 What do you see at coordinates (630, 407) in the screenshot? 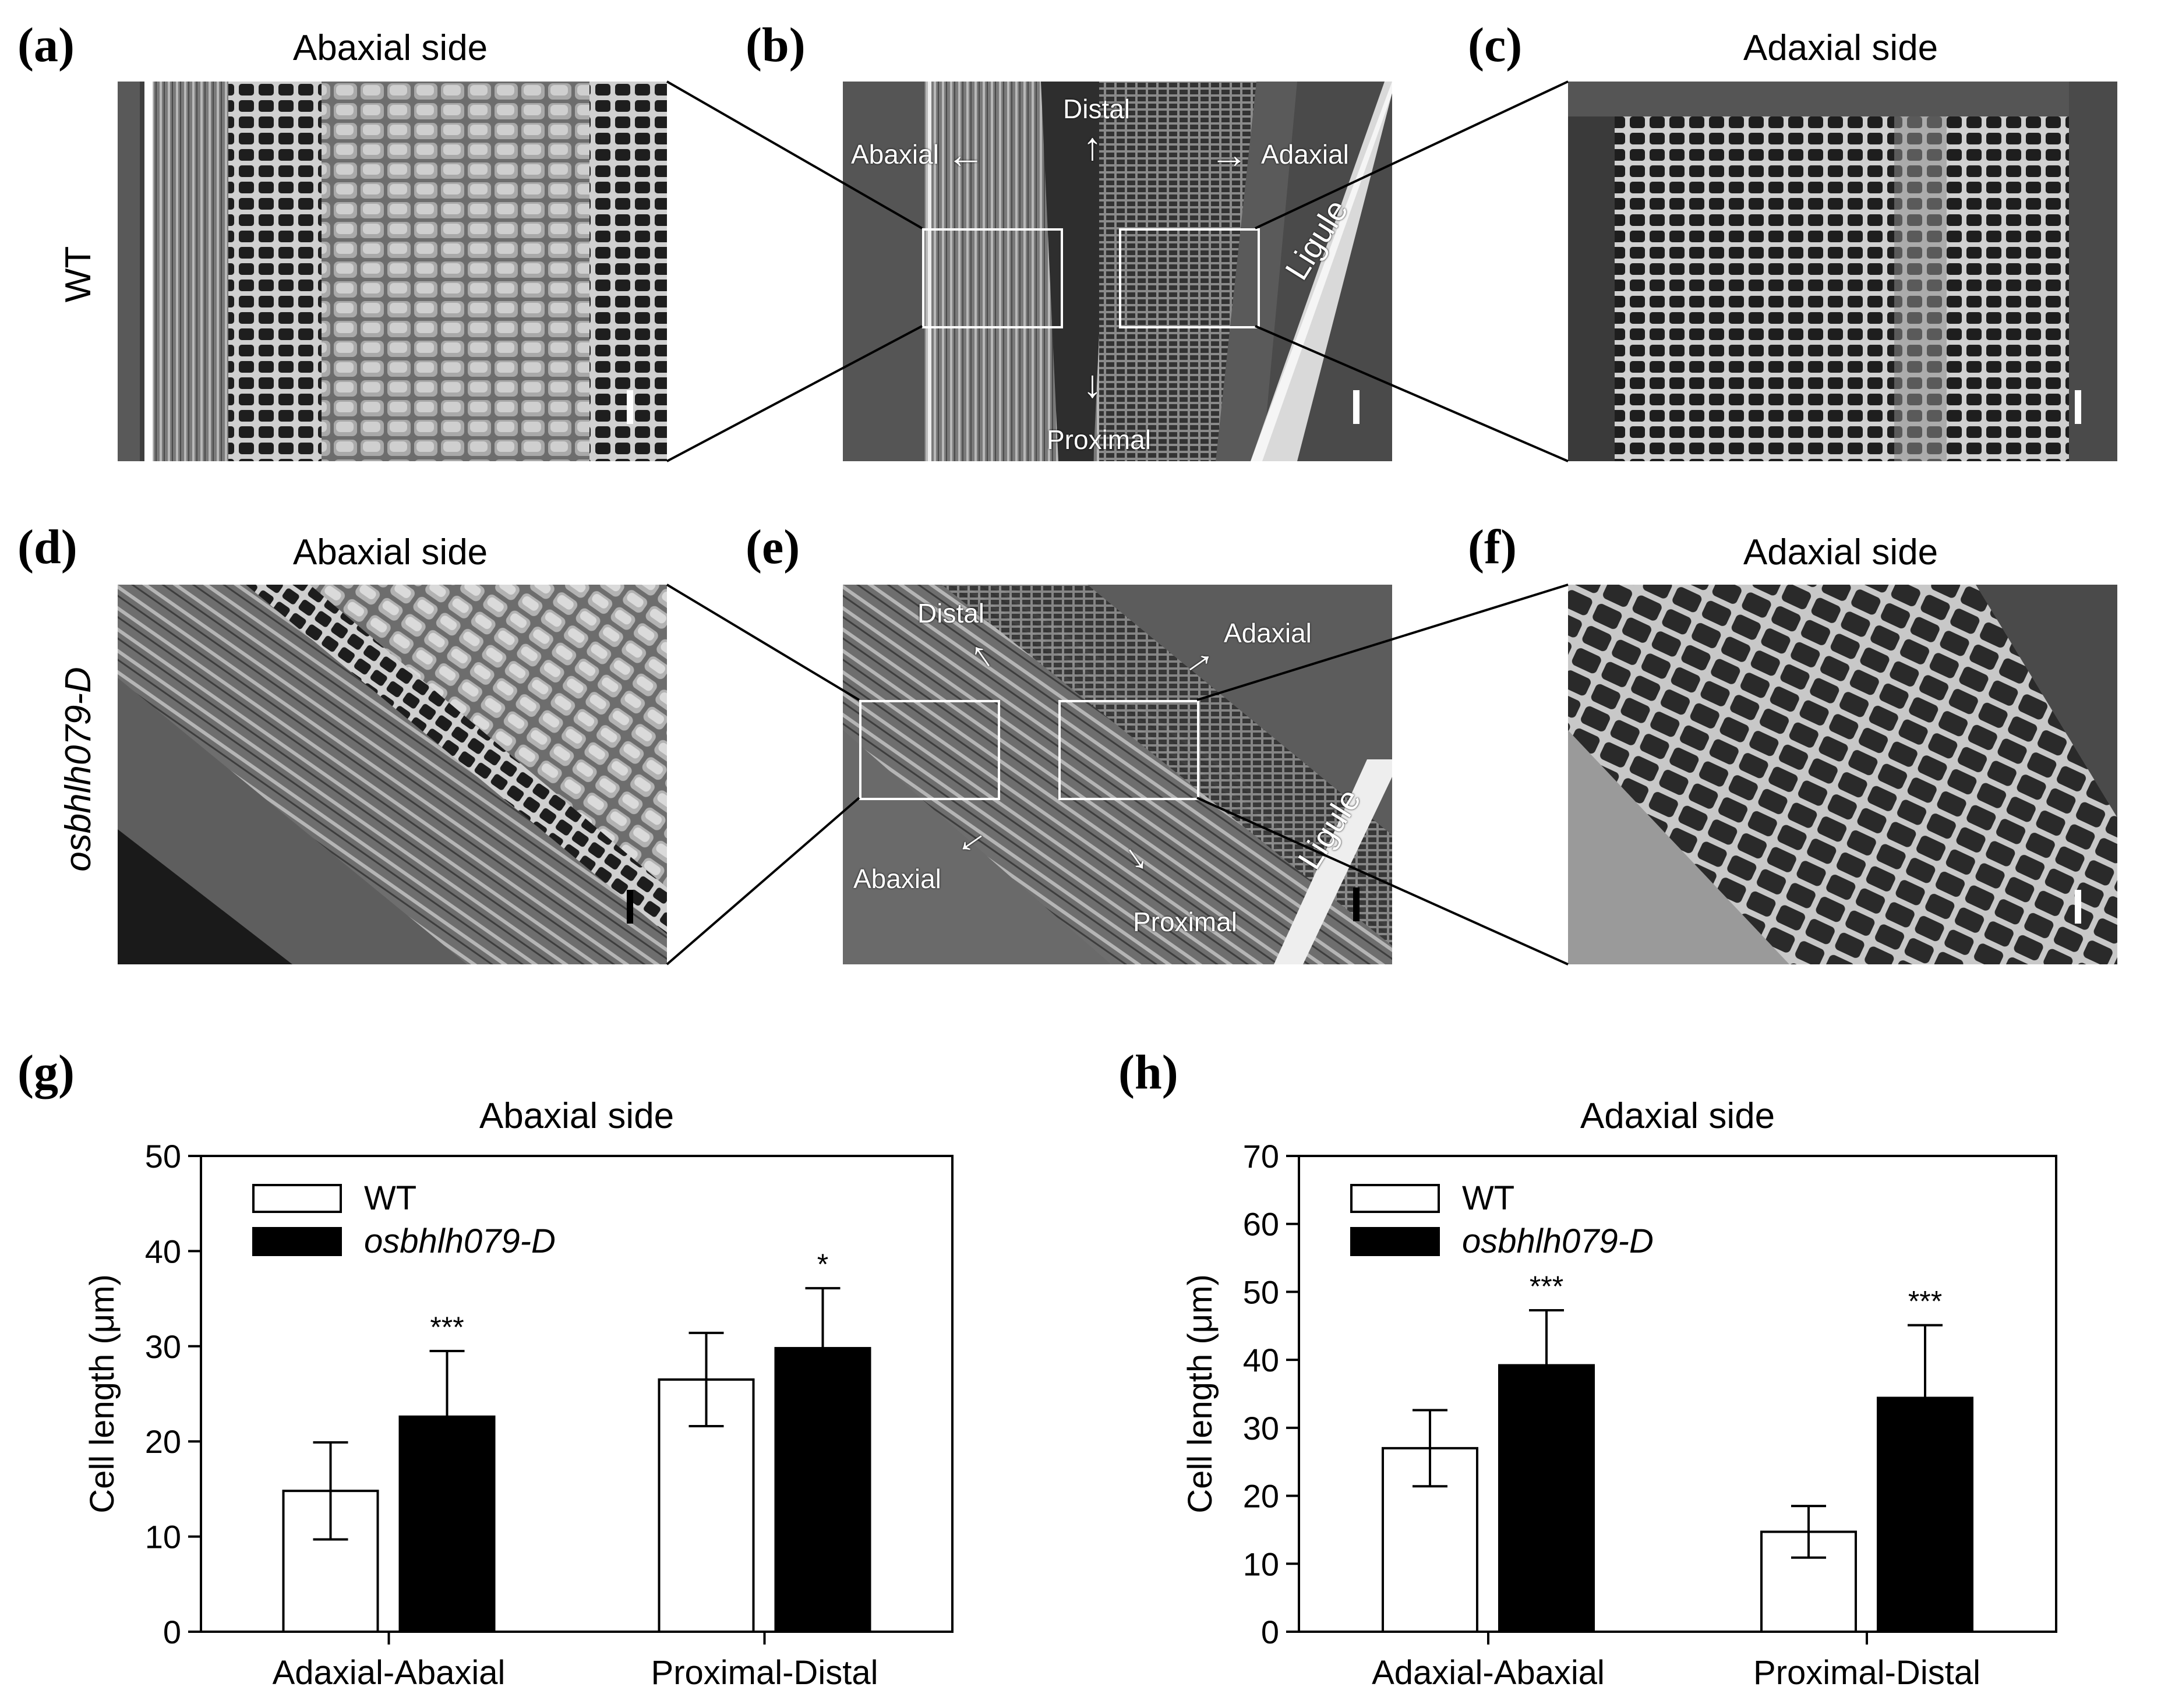
I see `scale-bar-a` at bounding box center [630, 407].